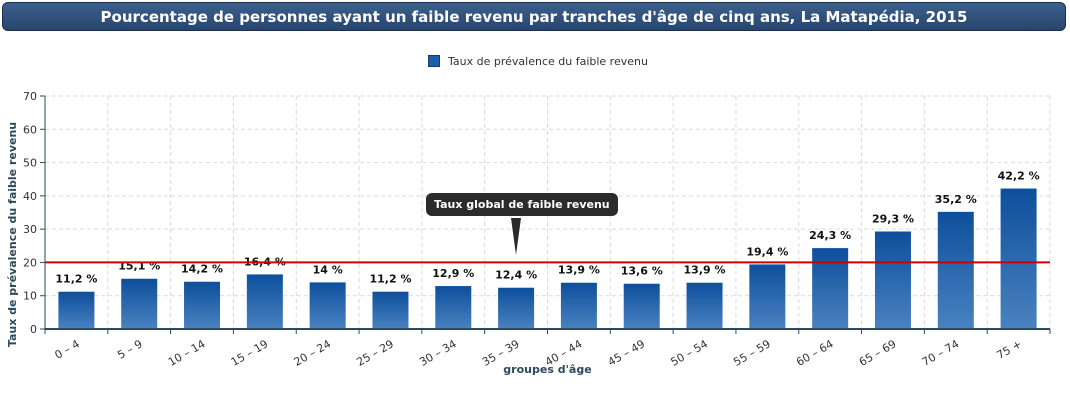 This screenshot has width=1070, height=400. Describe the element at coordinates (752, 353) in the screenshot. I see `x-tick-label: 55 – 59` at that location.